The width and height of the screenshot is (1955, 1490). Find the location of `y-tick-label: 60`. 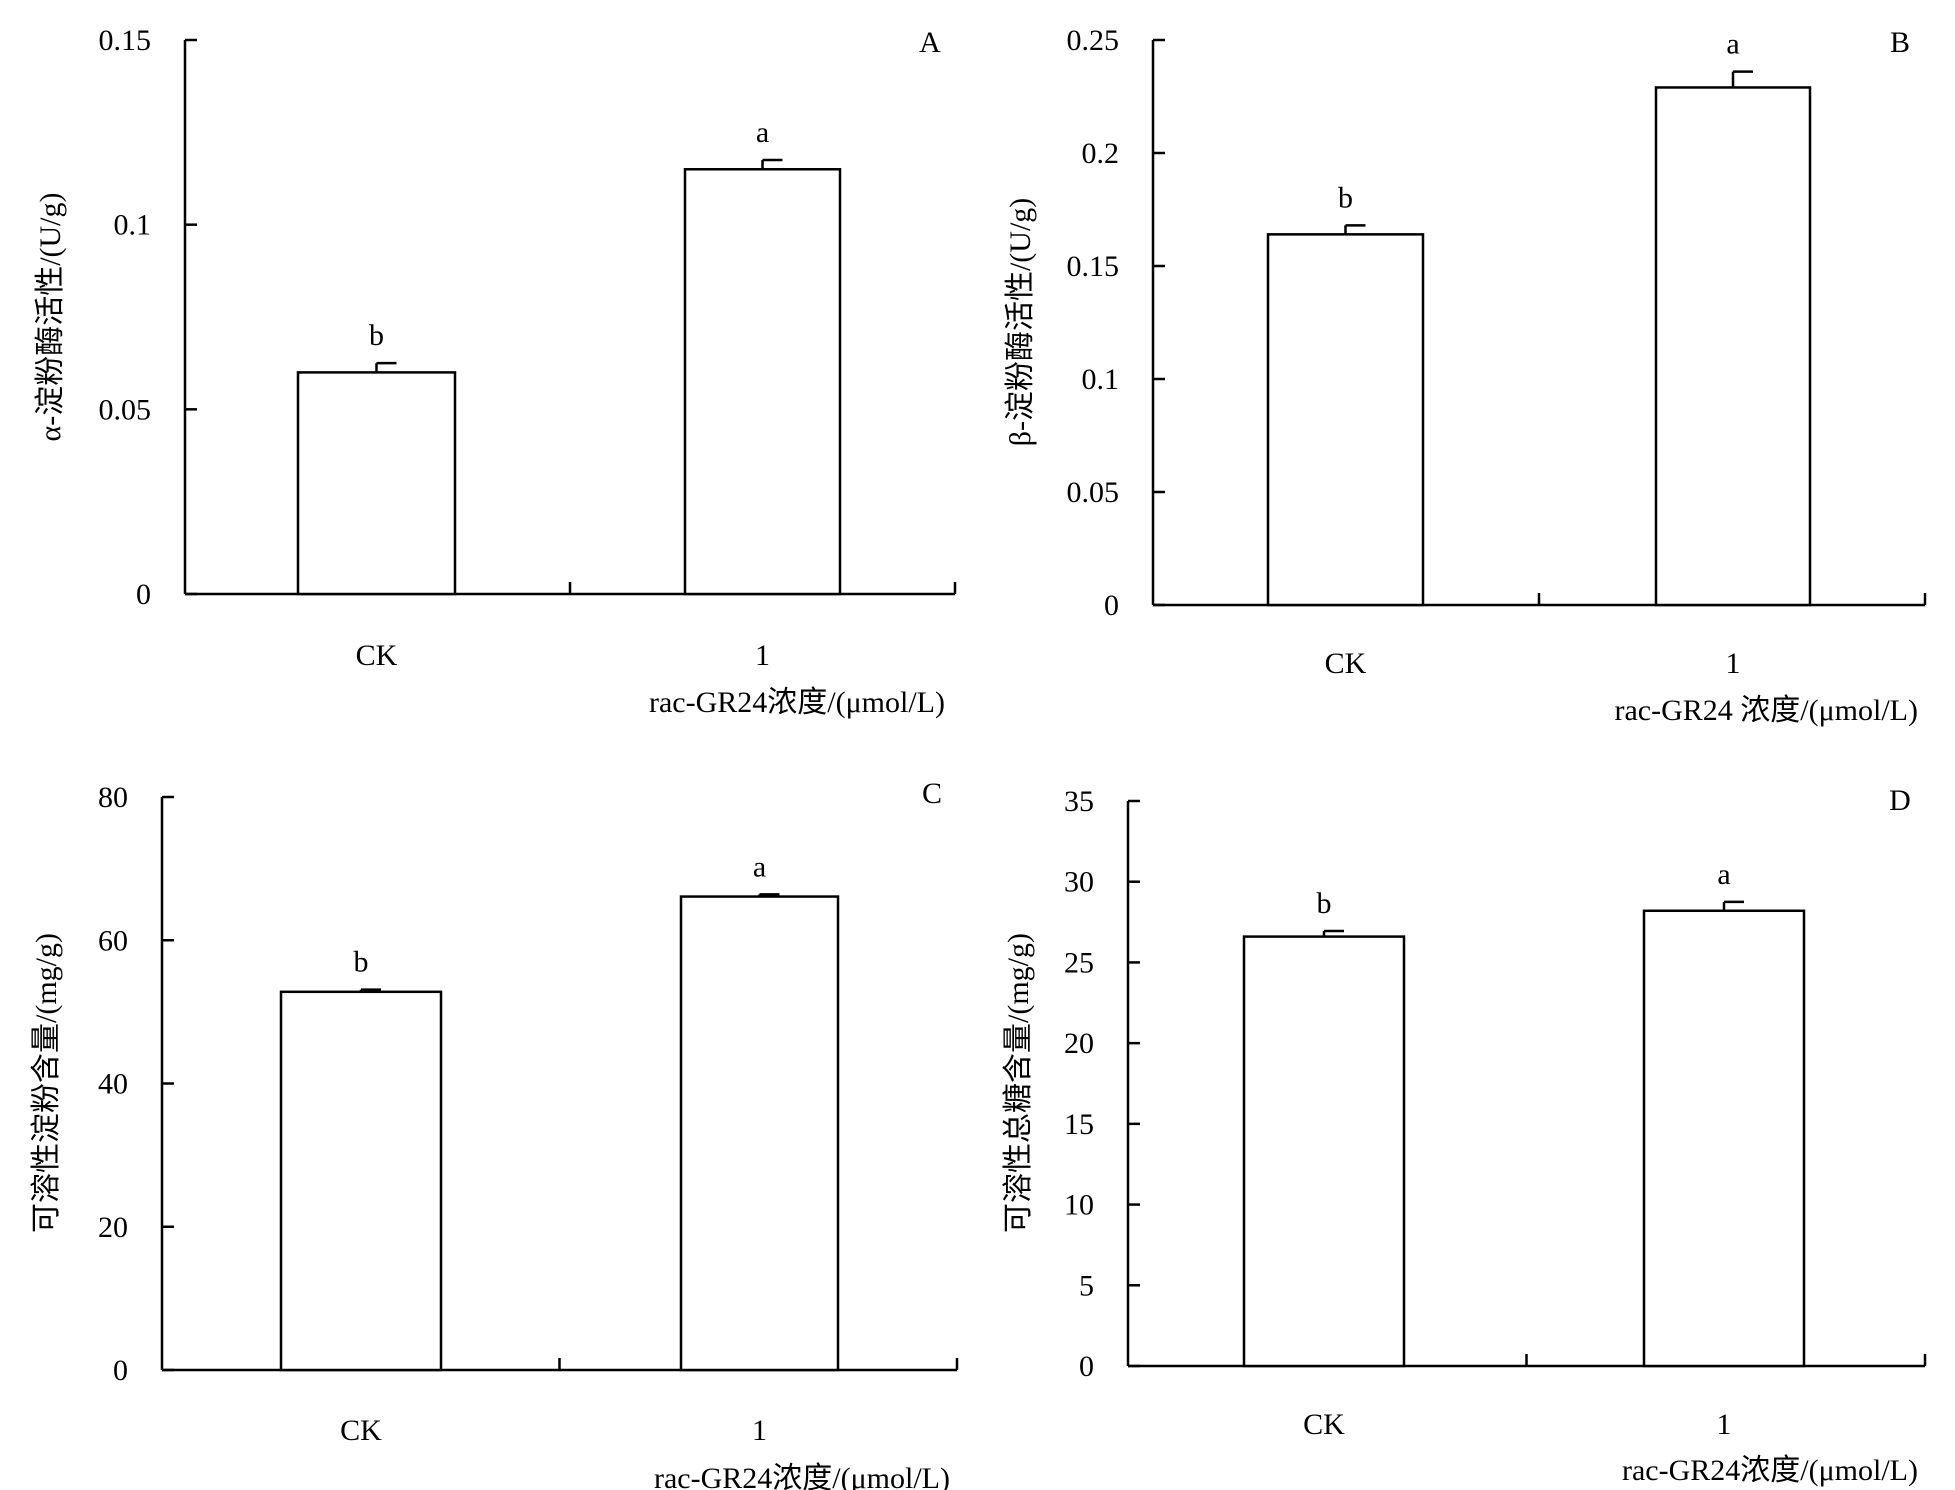

y-tick-label: 60 is located at coordinates (113, 940).